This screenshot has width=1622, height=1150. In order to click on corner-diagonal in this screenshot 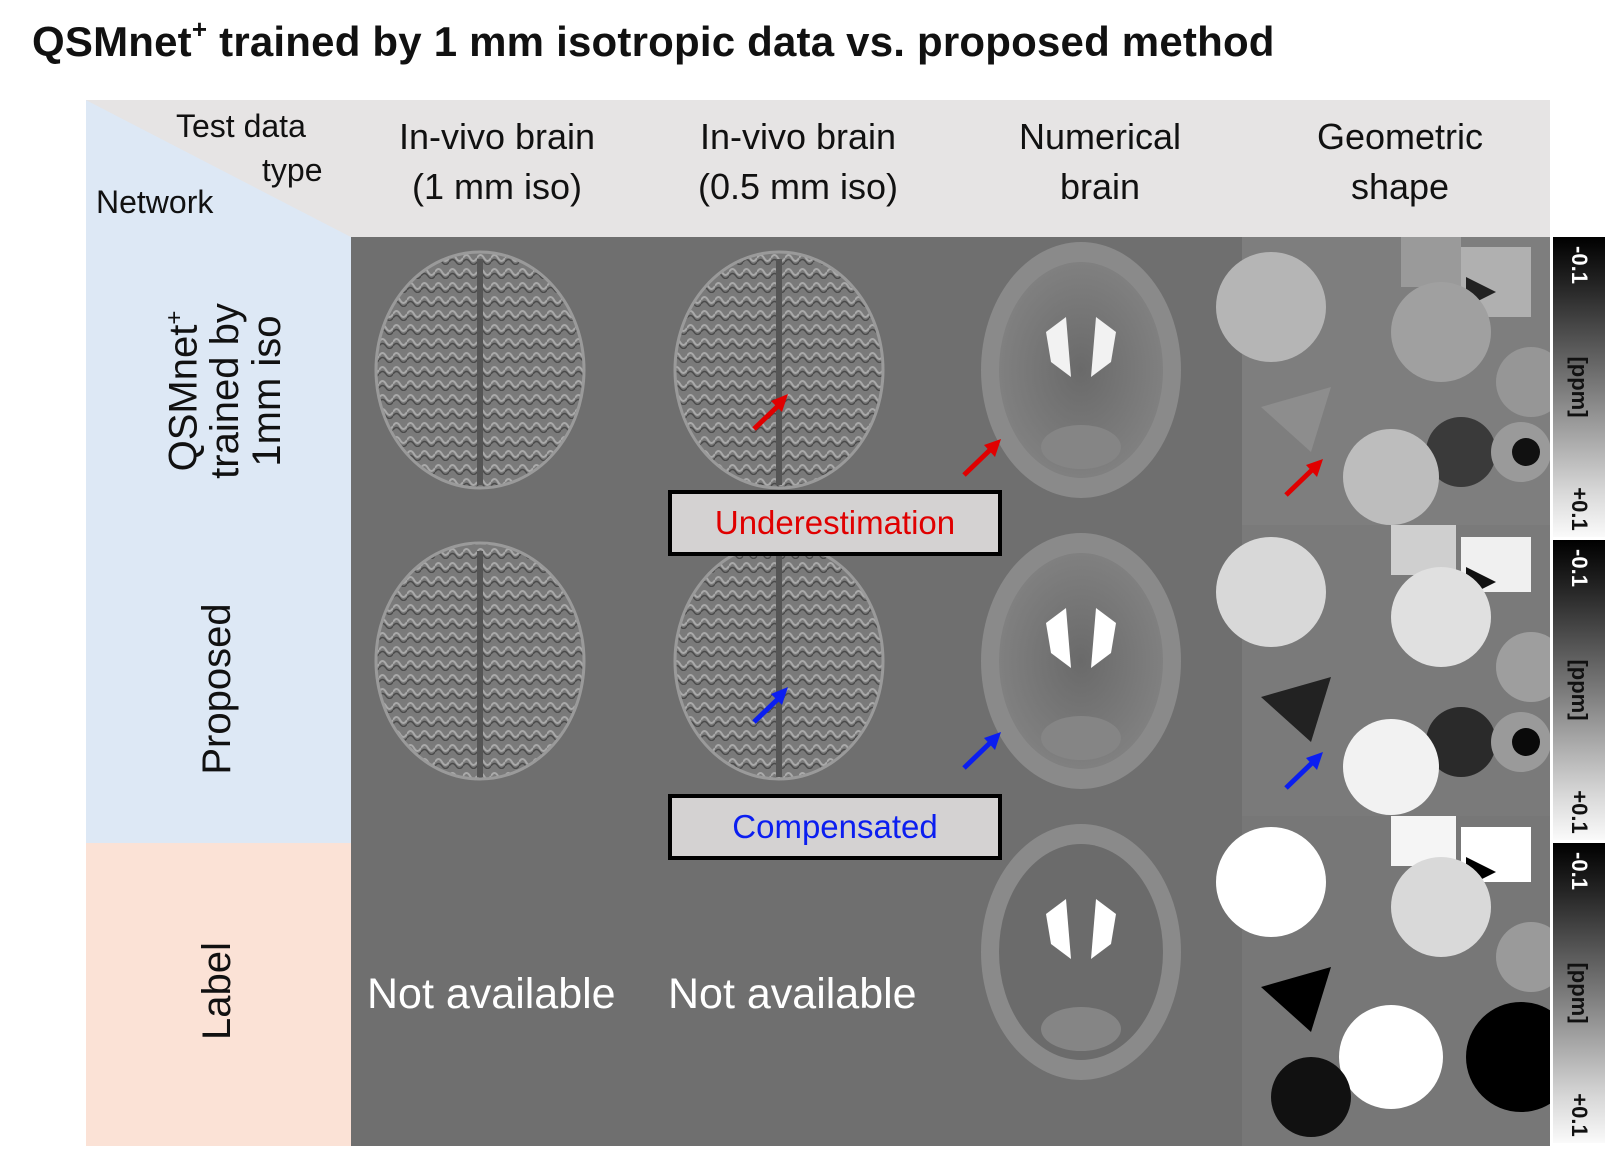, I will do `click(218, 168)`.